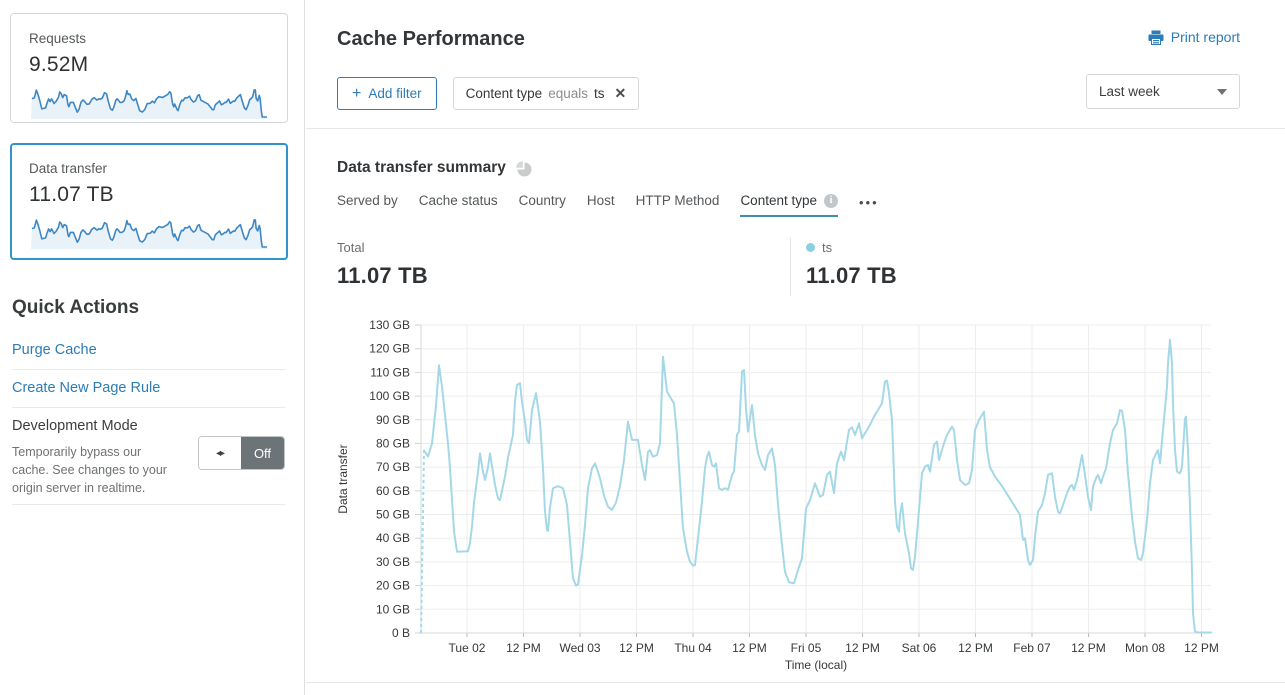 The height and width of the screenshot is (695, 1285). What do you see at coordinates (71, 194) in the screenshot?
I see `data-transfer-card-value: 11.07 TB` at bounding box center [71, 194].